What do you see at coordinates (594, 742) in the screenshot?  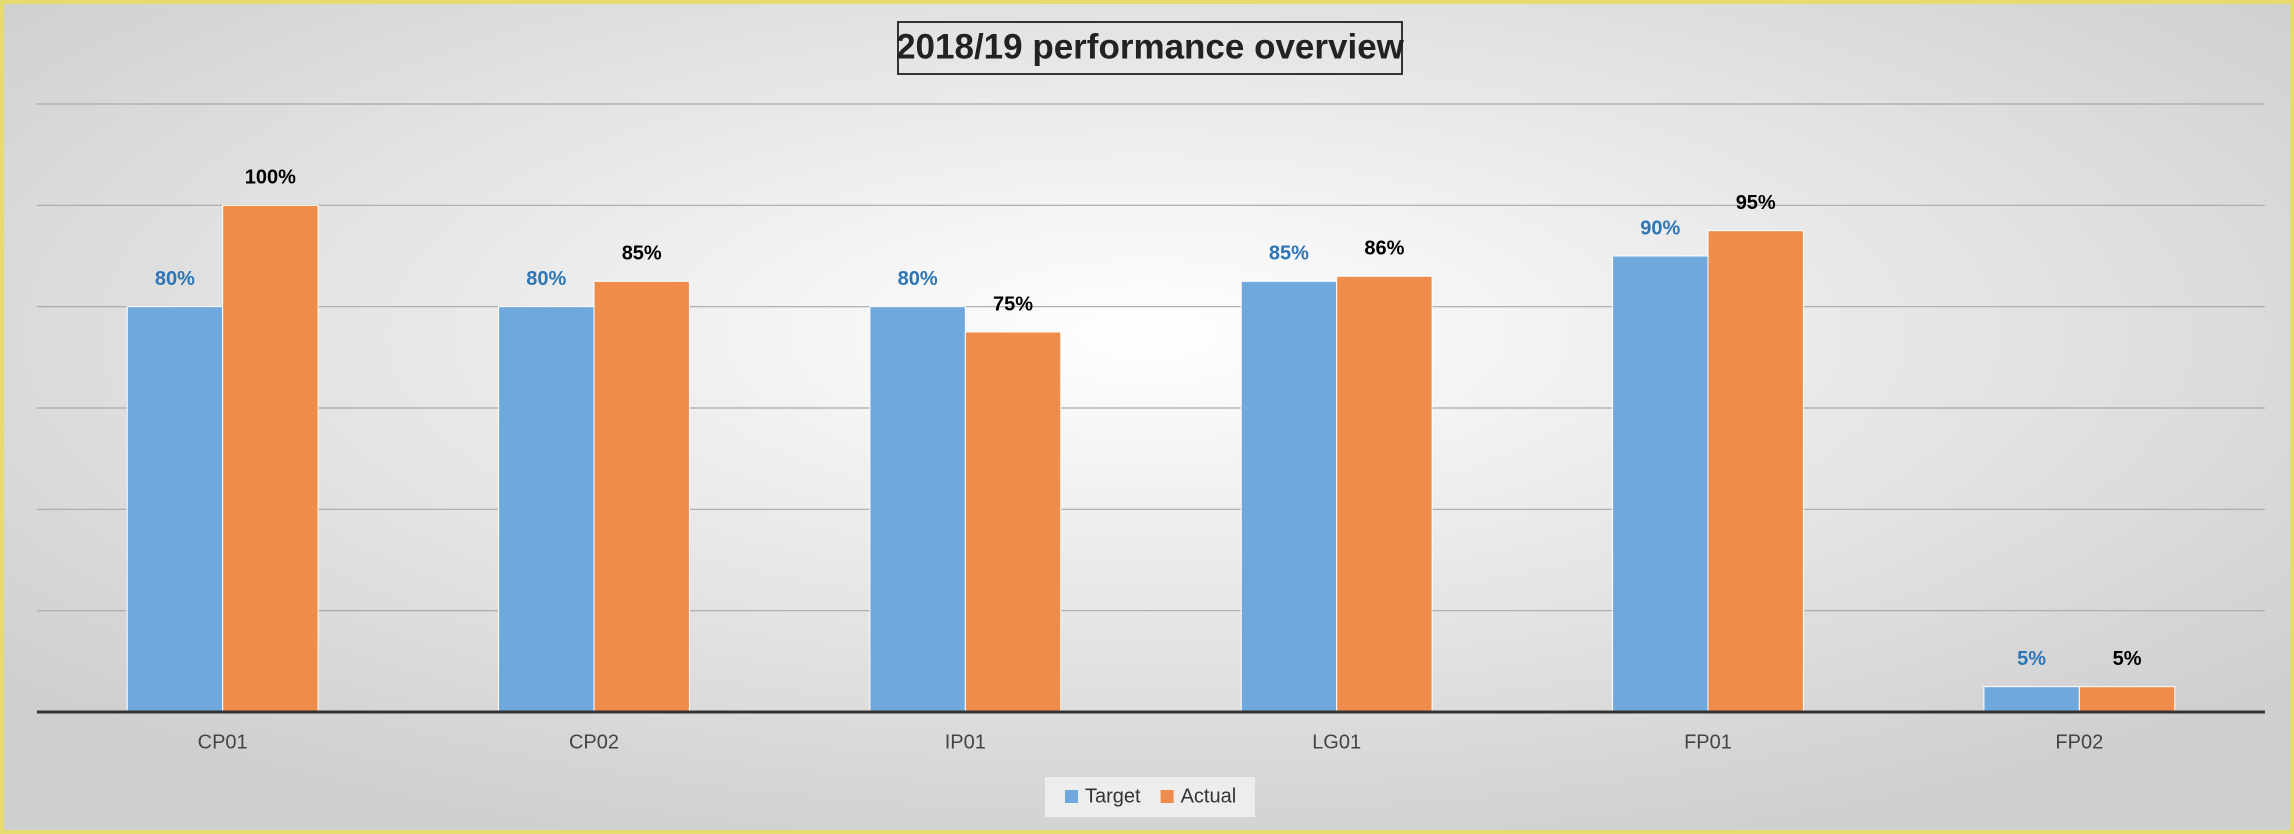 I see `x-tick-label: CP02` at bounding box center [594, 742].